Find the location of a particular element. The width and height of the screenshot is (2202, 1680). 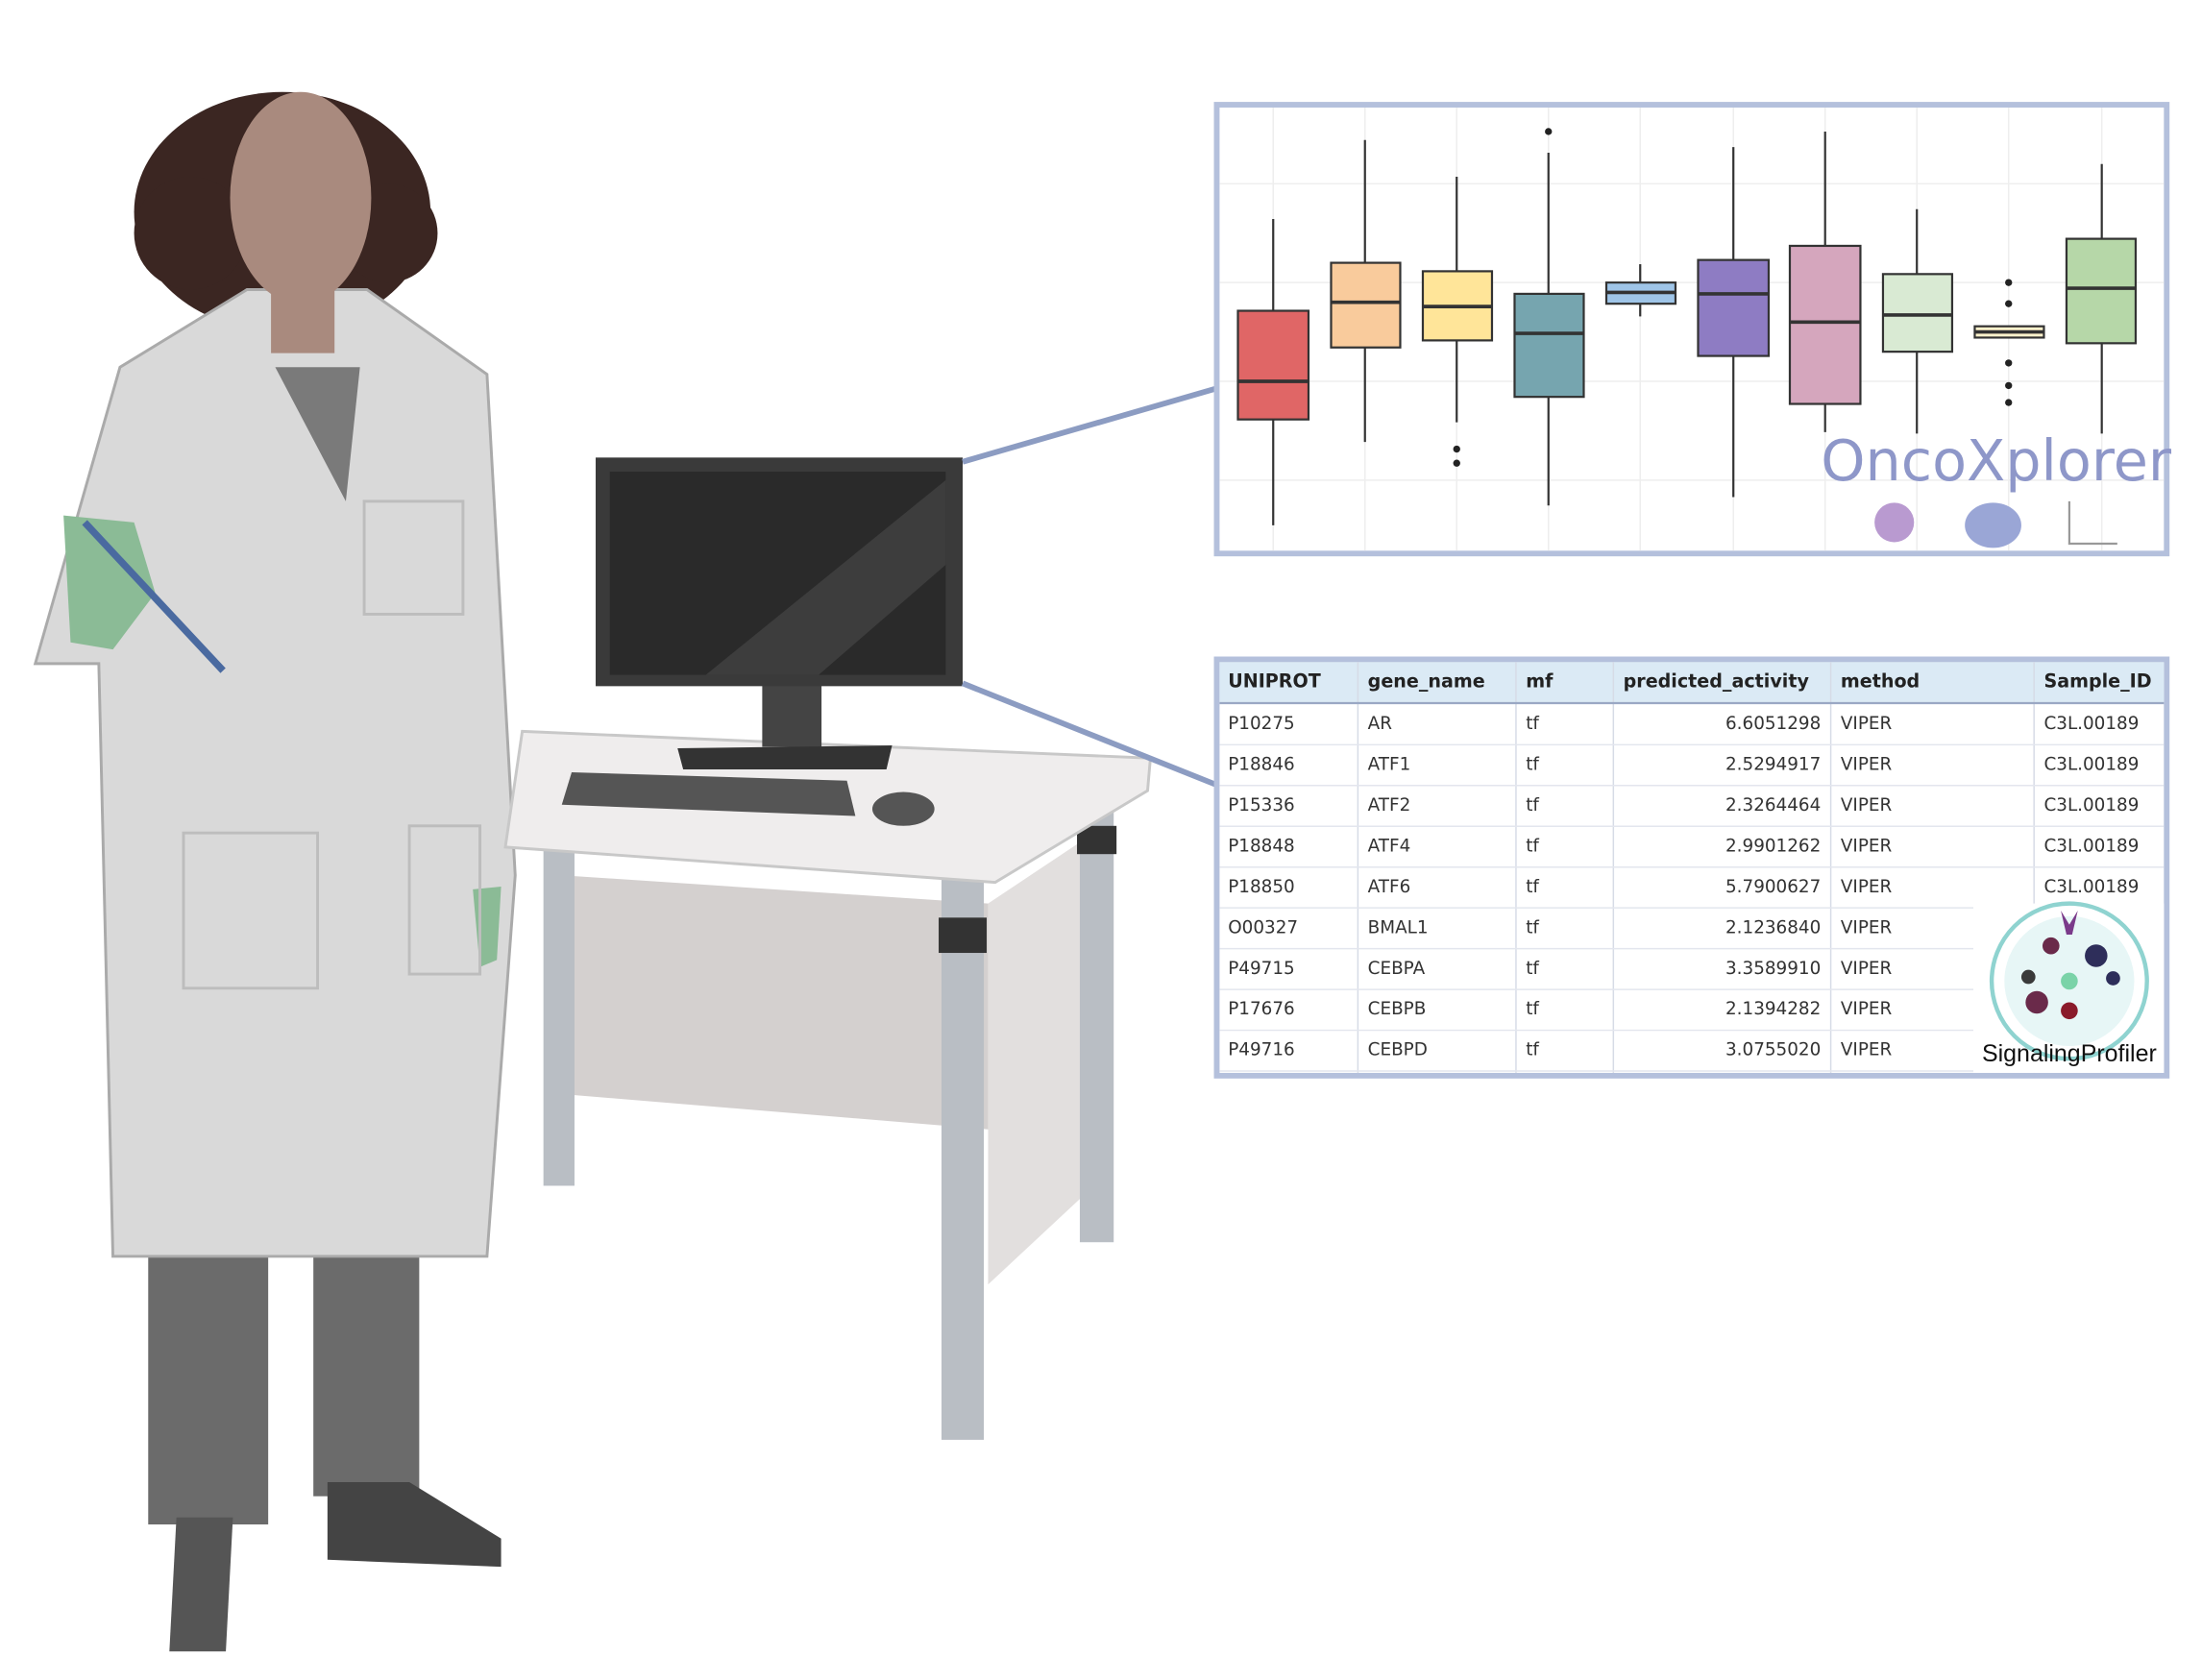

monitor is located at coordinates (780, 614).